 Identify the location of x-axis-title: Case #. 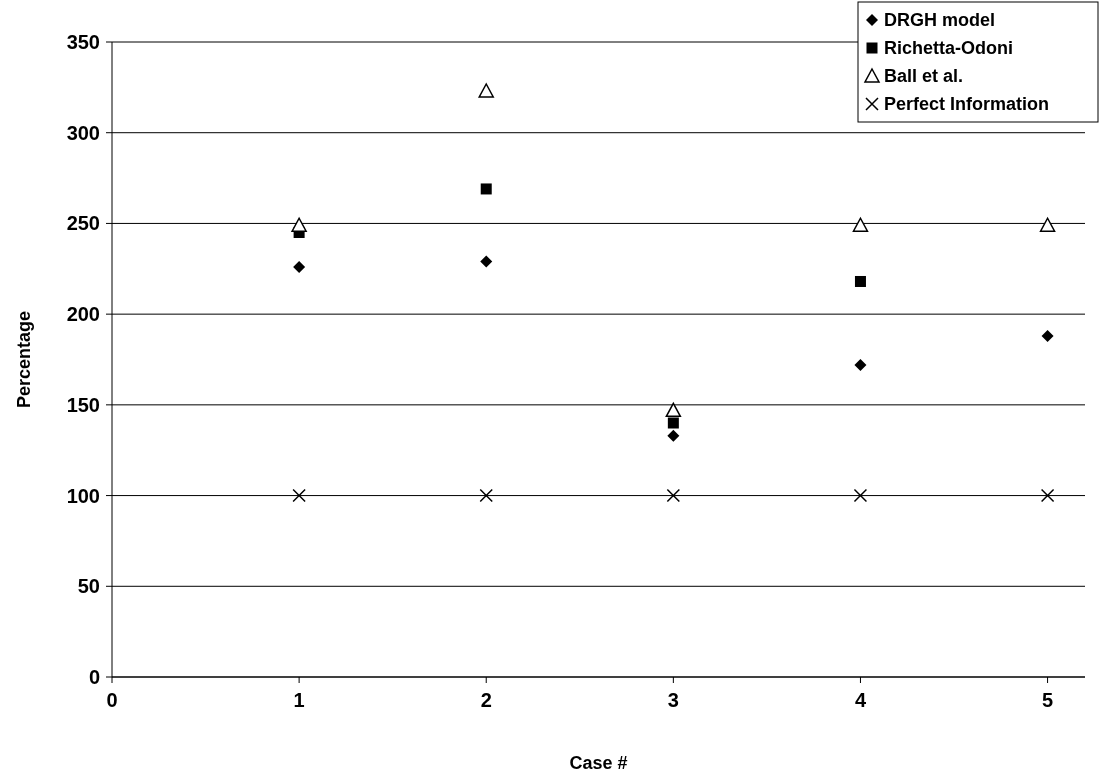
(598, 763).